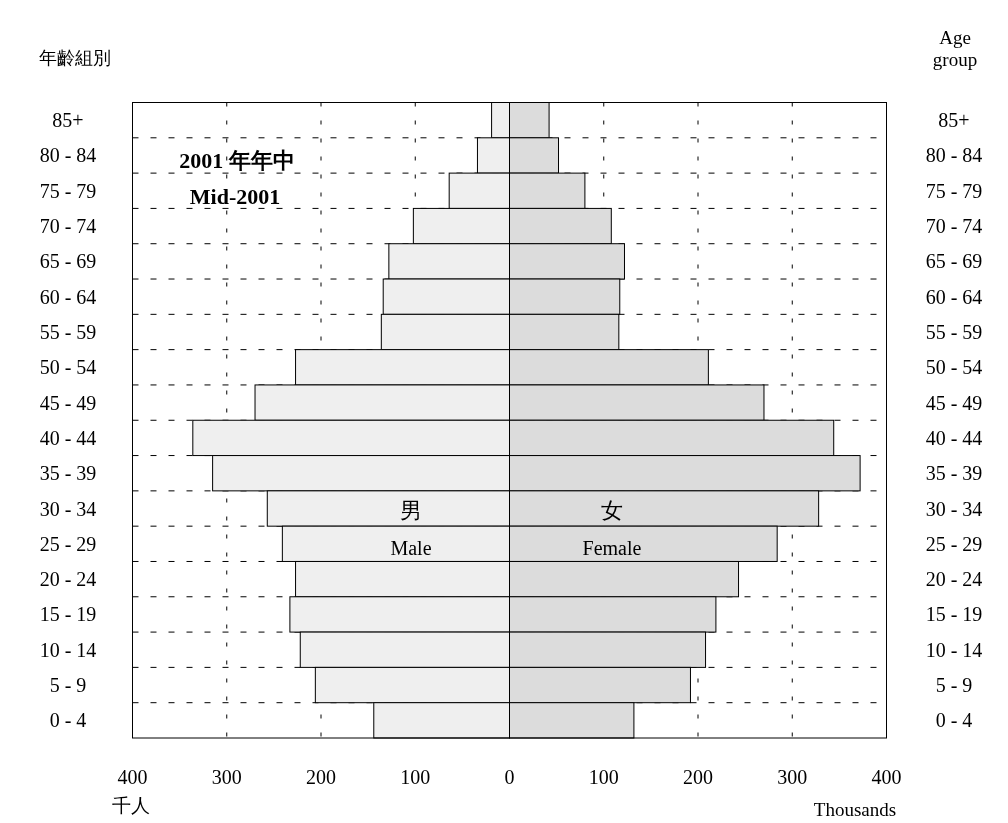 This screenshot has height=823, width=1008. I want to click on y-tick-label: 60 - 64, so click(68, 296).